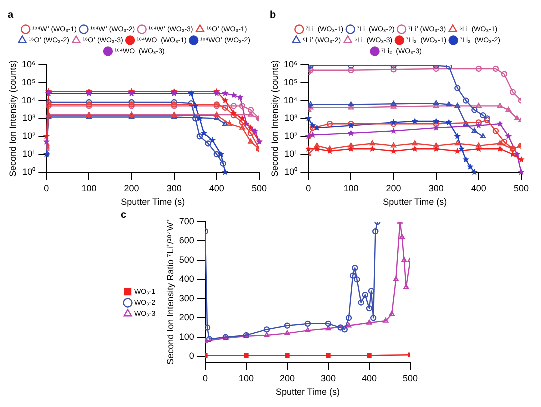 This screenshot has width=541, height=407. Describe the element at coordinates (186, 279) in the screenshot. I see `y-tick-label: 400` at that location.